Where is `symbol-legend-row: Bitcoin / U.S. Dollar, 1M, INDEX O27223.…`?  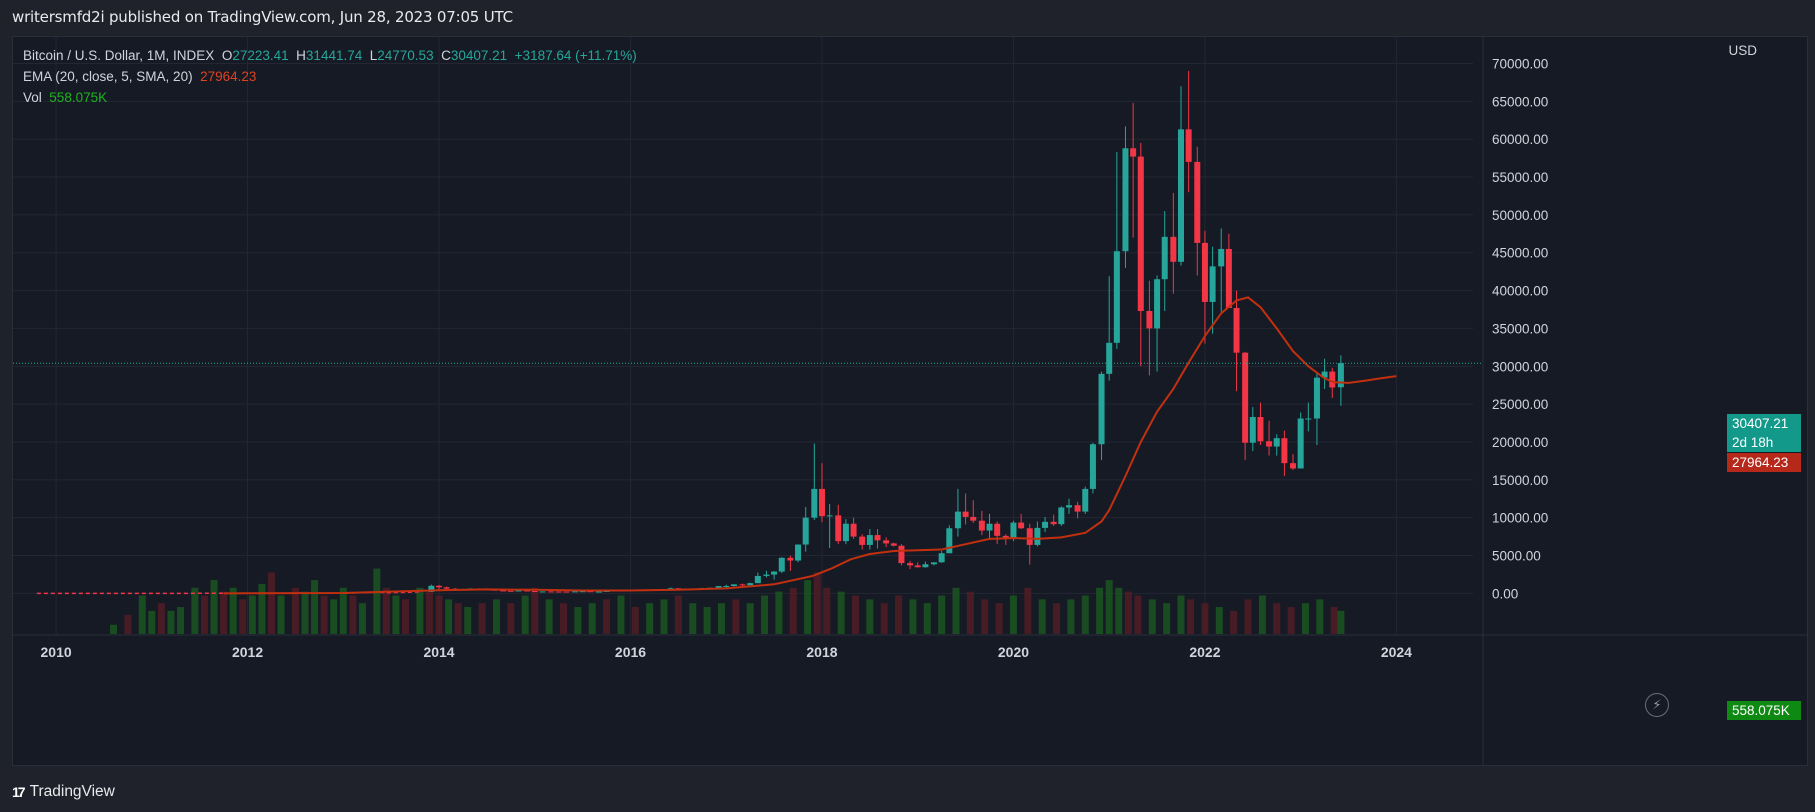 symbol-legend-row: Bitcoin / U.S. Dollar, 1M, INDEX O27223.… is located at coordinates (330, 55).